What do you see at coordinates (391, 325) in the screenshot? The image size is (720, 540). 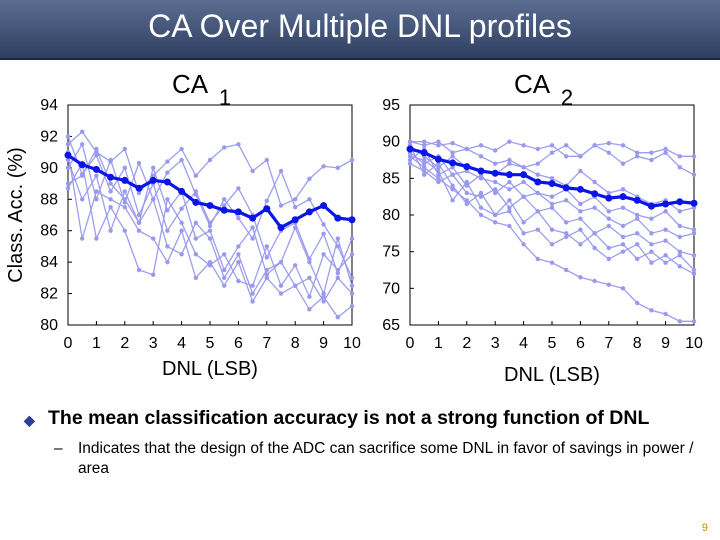 I see `y-tick-label: 65` at bounding box center [391, 325].